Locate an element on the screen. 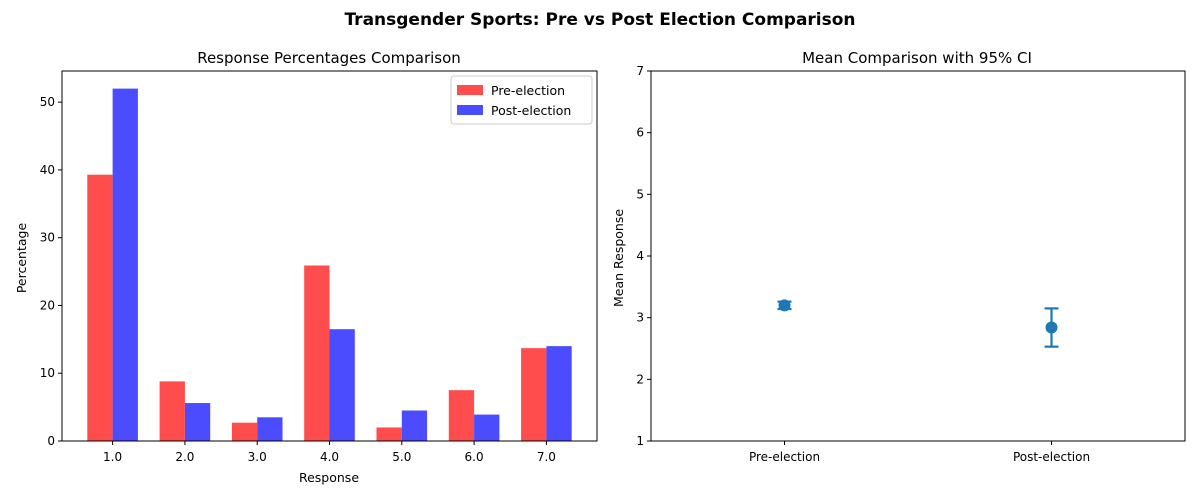 The width and height of the screenshot is (1200, 504). y-tick-label: 7 is located at coordinates (640, 71).